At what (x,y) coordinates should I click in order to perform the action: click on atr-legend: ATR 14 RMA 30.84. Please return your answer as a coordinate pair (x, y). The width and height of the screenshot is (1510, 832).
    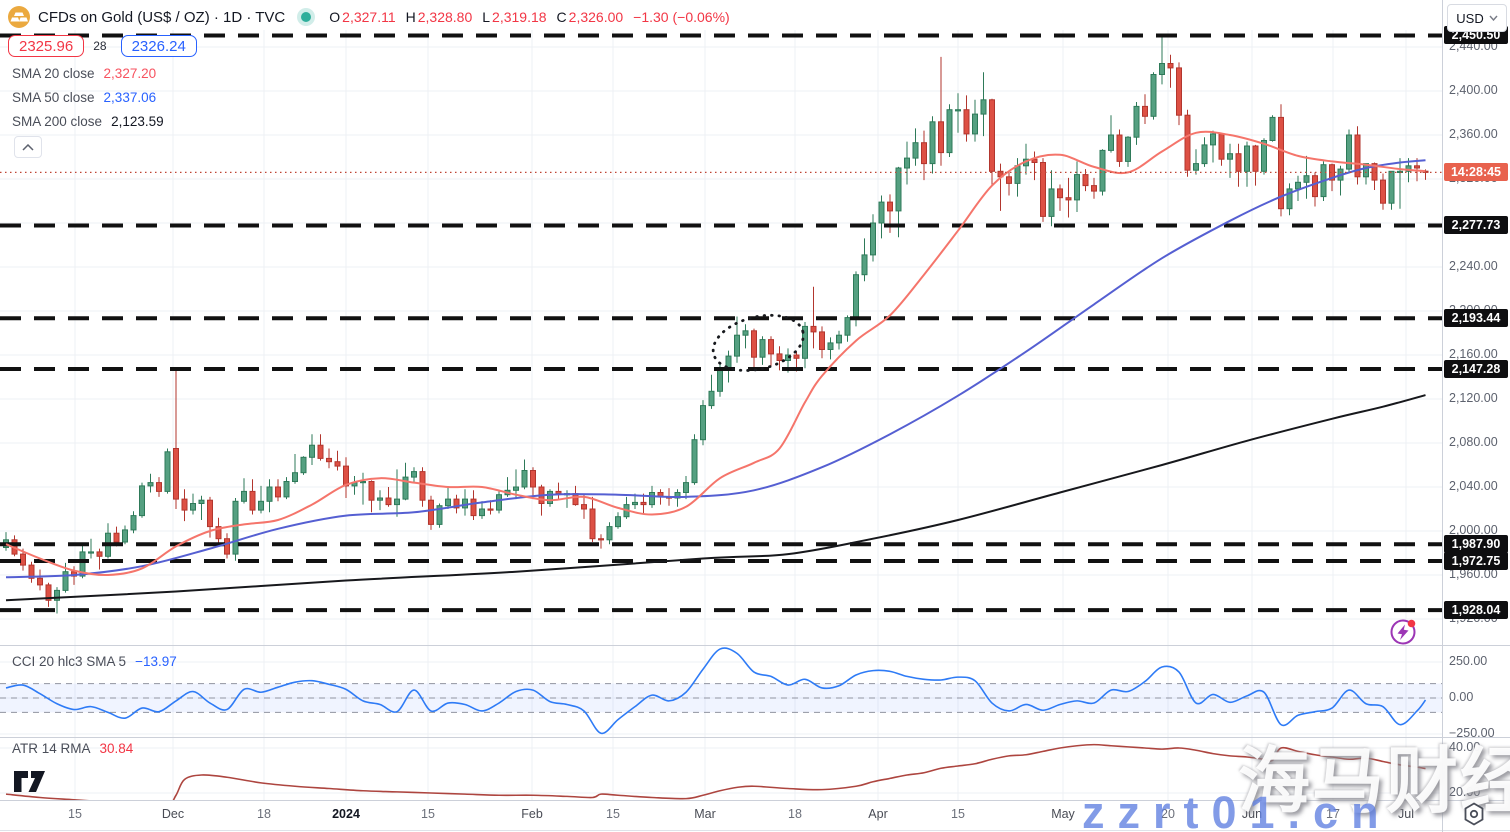
    Looking at the image, I should click on (72, 748).